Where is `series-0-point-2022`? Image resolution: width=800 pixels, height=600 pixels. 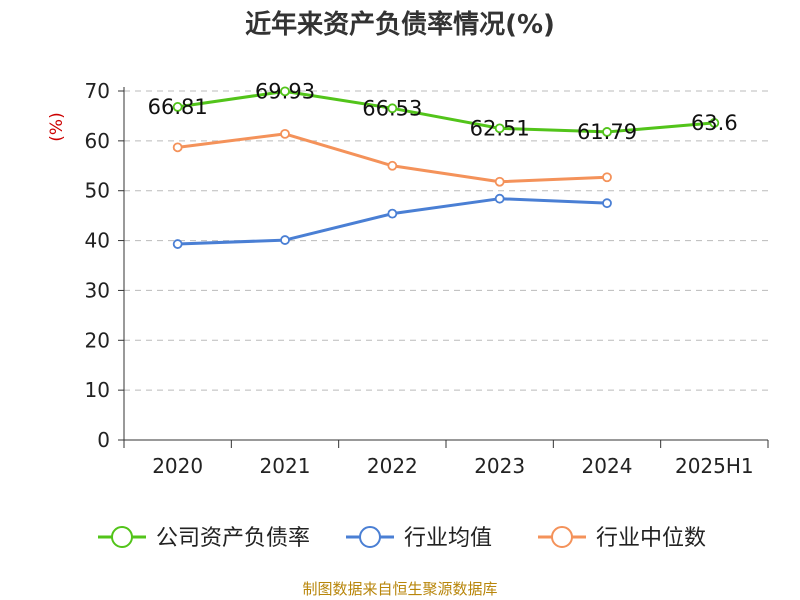 series-0-point-2022 is located at coordinates (392, 108).